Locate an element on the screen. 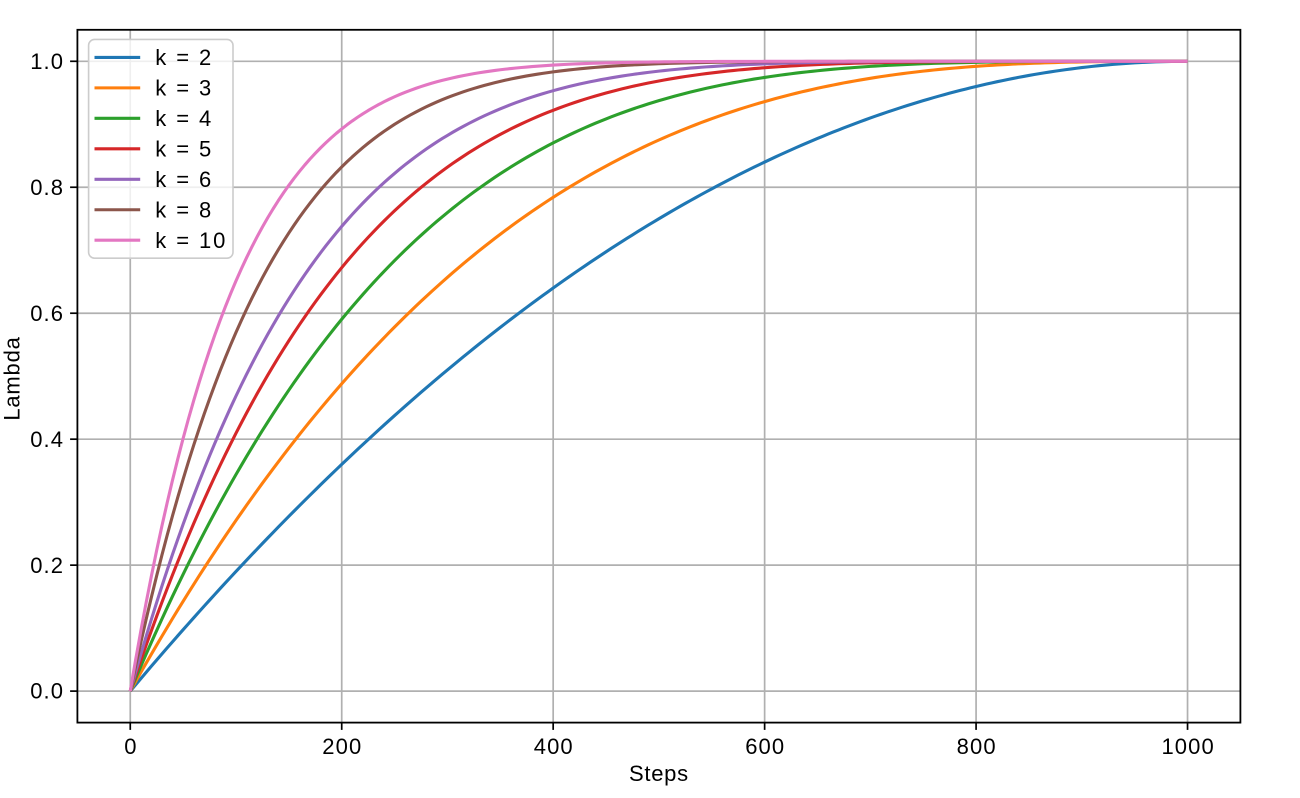 Image resolution: width=1300 pixels, height=798 pixels. svg-text: 0.6 is located at coordinates (47, 313).